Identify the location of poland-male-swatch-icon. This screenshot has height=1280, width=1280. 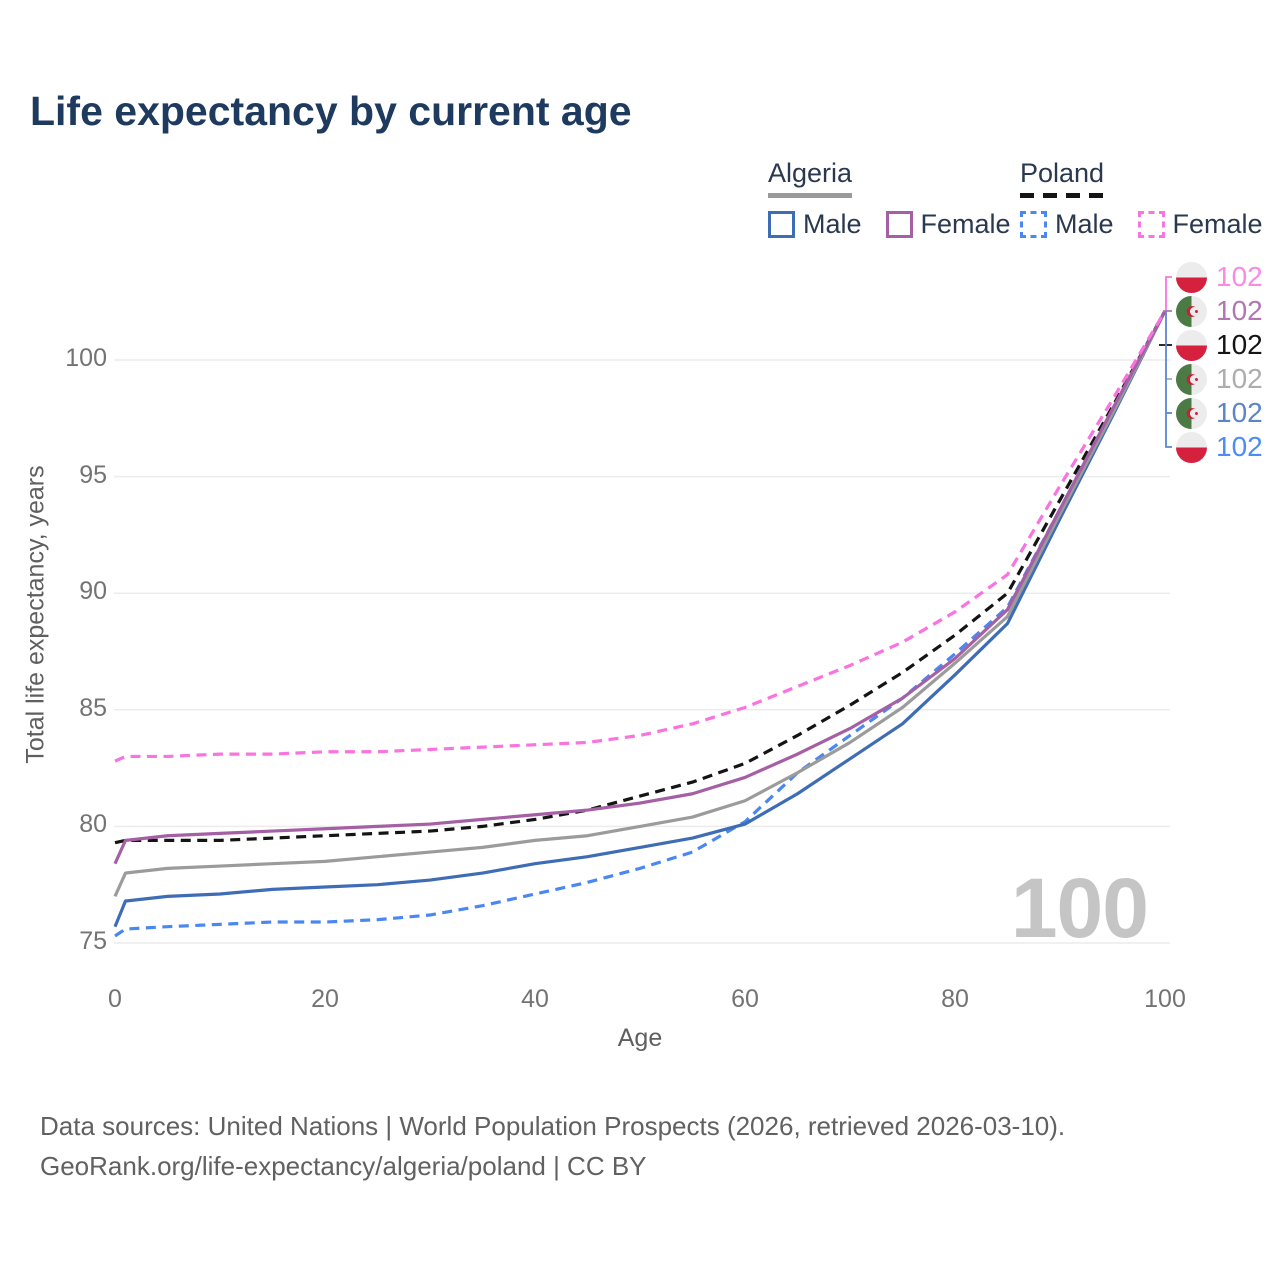
(1033, 224).